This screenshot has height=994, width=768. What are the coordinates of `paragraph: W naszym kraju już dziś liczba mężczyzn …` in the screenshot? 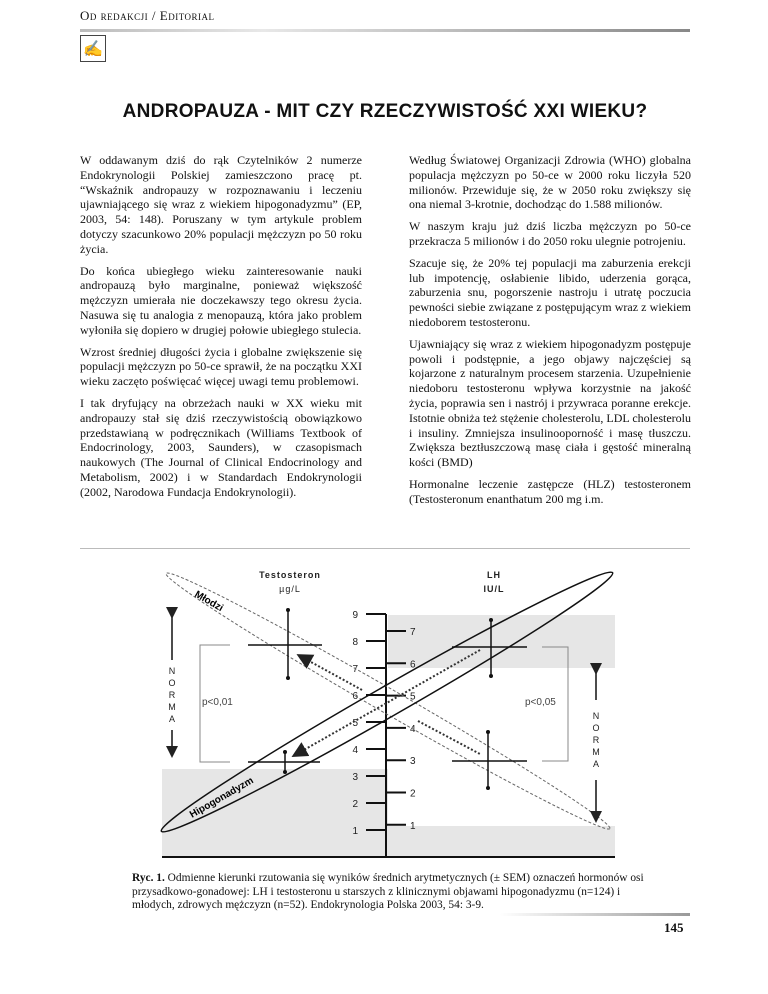 It's located at (550, 233).